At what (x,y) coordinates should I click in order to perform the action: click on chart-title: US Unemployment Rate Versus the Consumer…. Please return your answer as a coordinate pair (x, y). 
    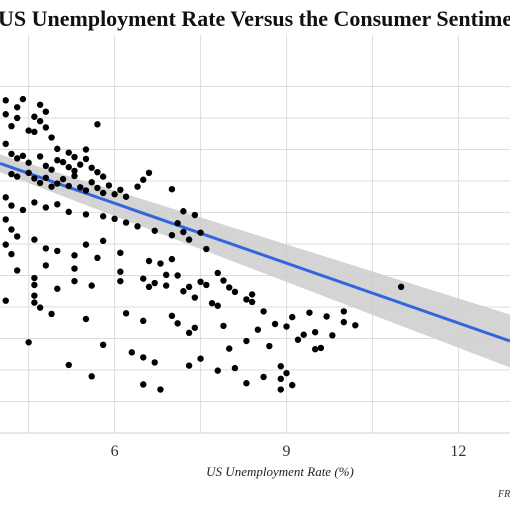
    Looking at the image, I should click on (255, 18).